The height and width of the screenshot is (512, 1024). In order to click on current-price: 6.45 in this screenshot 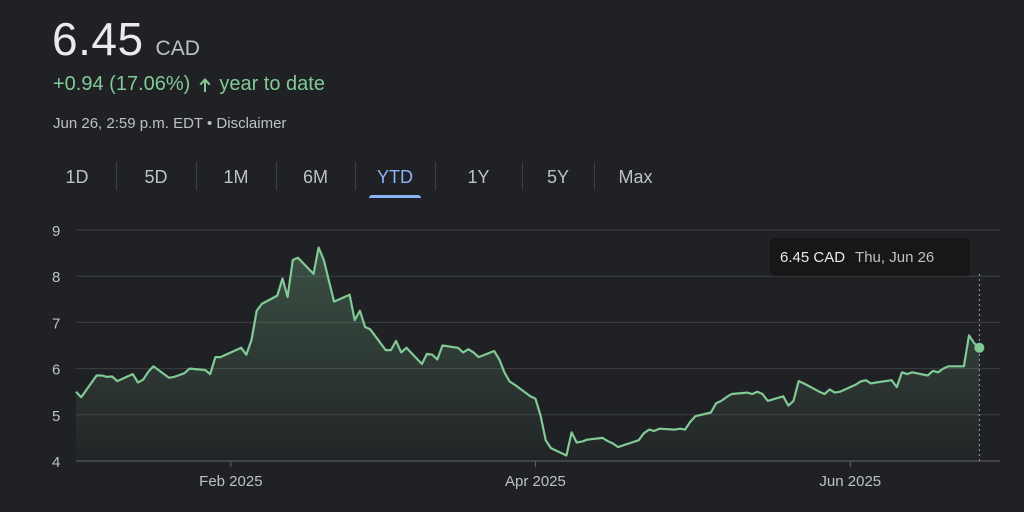, I will do `click(98, 39)`.